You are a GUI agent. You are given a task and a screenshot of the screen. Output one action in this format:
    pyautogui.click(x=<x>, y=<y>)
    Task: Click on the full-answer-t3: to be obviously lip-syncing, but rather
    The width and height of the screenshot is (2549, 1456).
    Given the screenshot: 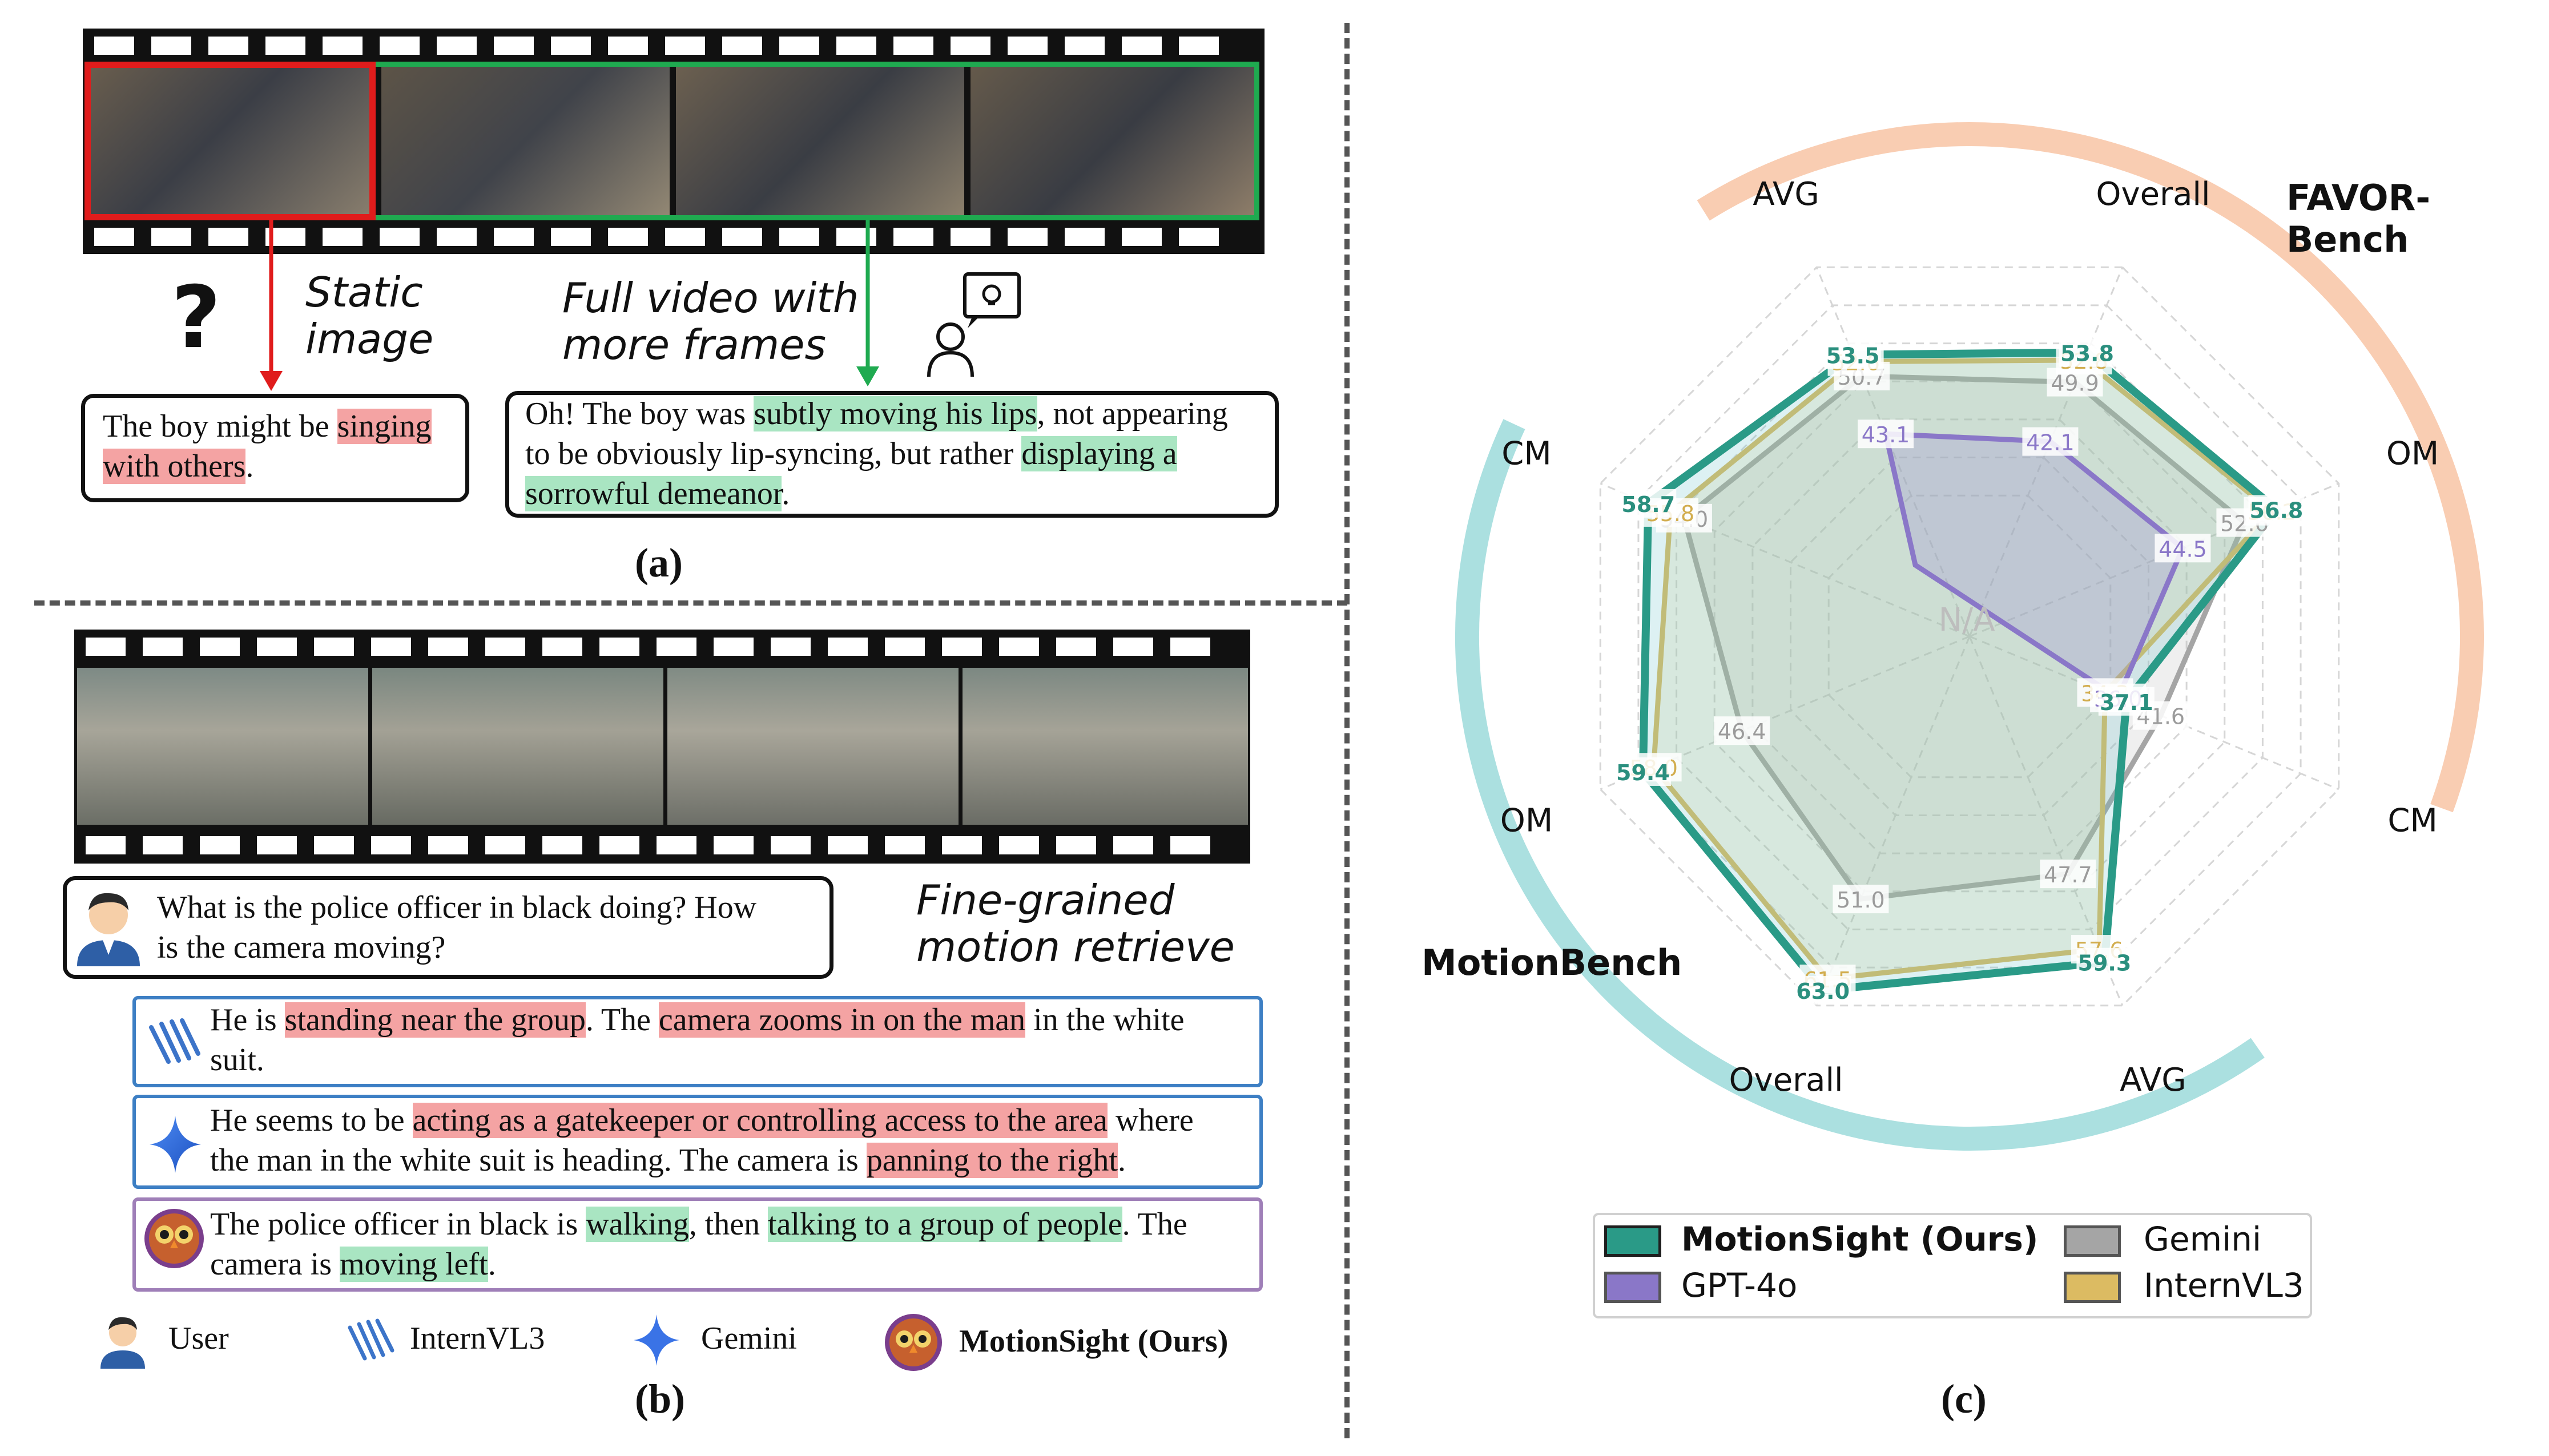 What is the action you would take?
    pyautogui.click(x=773, y=454)
    